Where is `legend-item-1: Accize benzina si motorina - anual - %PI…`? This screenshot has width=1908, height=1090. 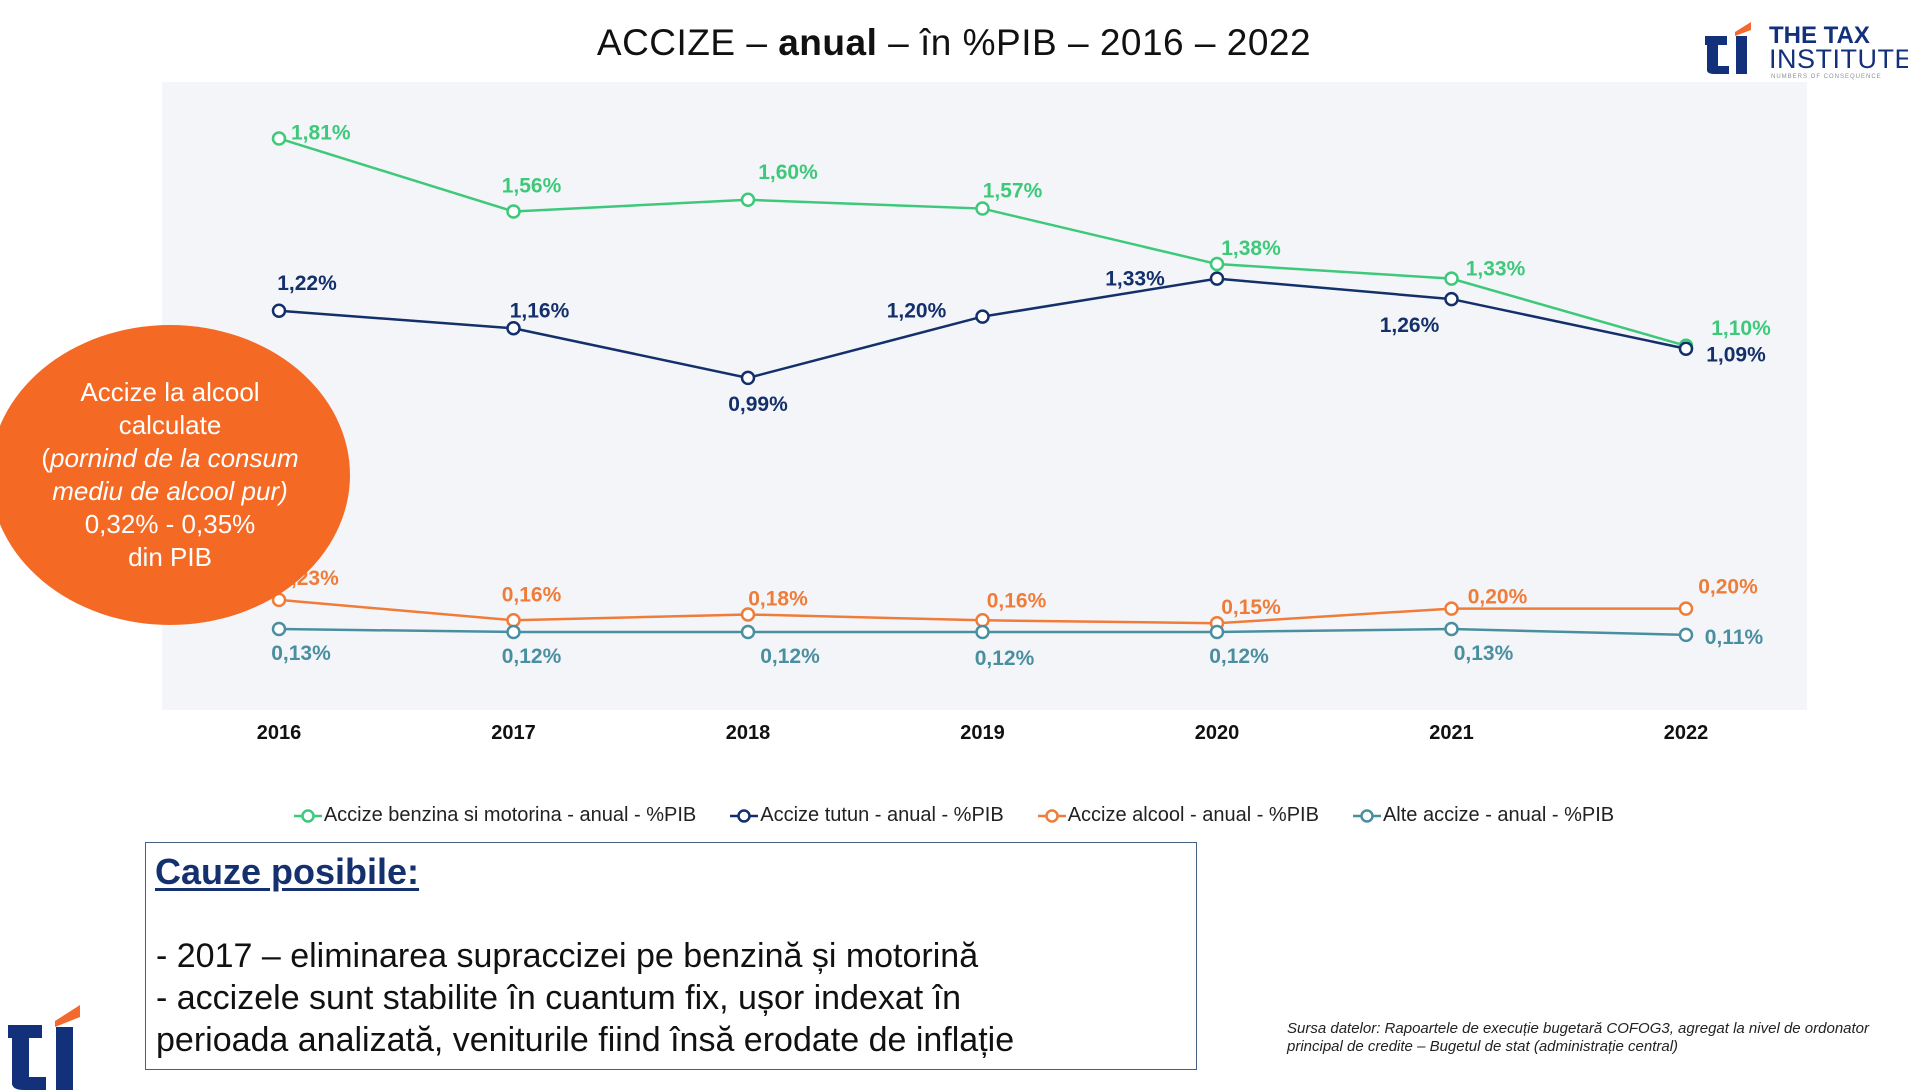
legend-item-1: Accize benzina si motorina - anual - %PI… is located at coordinates (495, 815).